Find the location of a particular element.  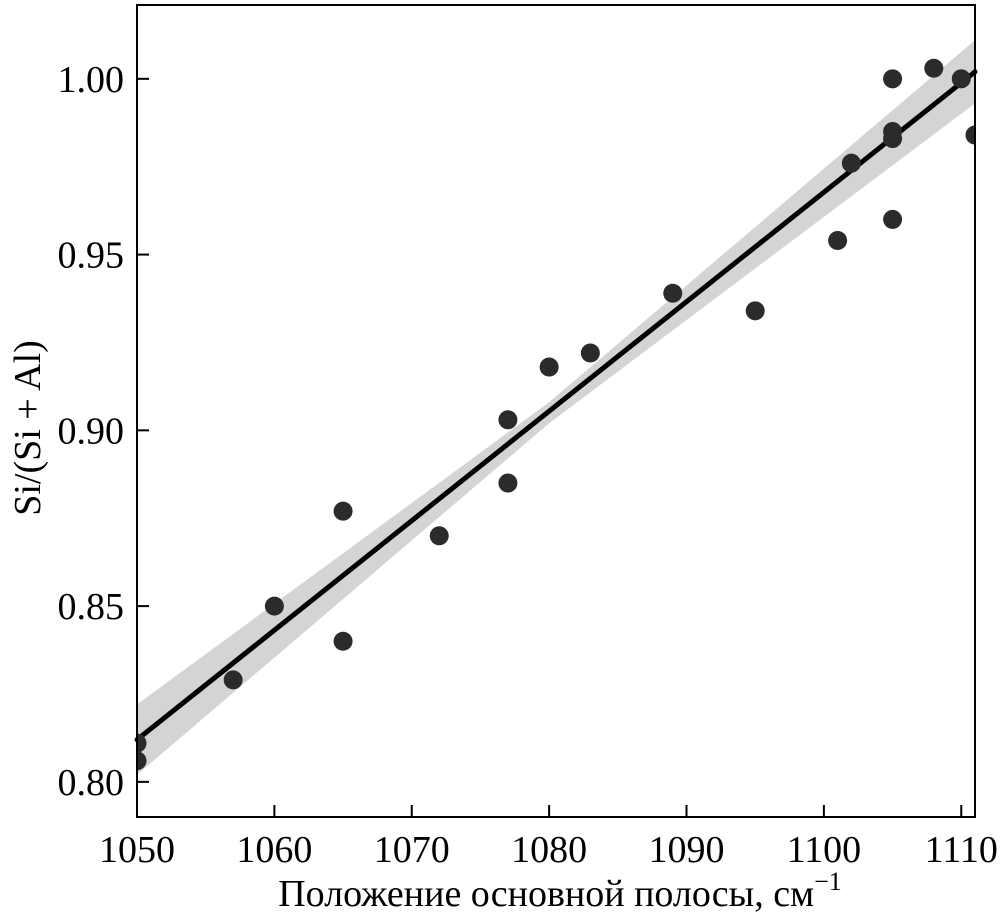

x-tick-label: 1070 is located at coordinates (412, 850).